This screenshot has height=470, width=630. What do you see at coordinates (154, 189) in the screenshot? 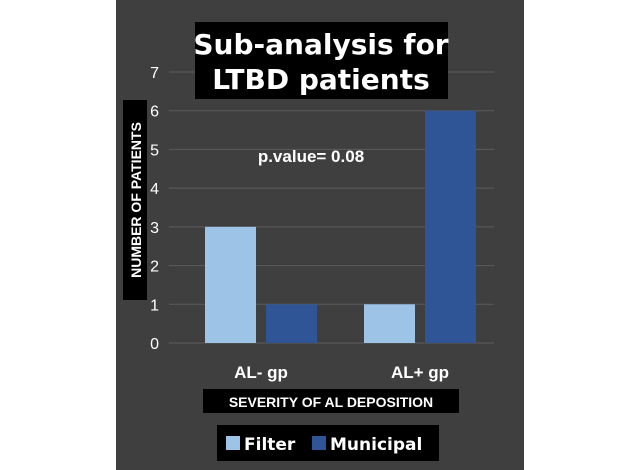
I see `y-tick-label: 4` at bounding box center [154, 189].